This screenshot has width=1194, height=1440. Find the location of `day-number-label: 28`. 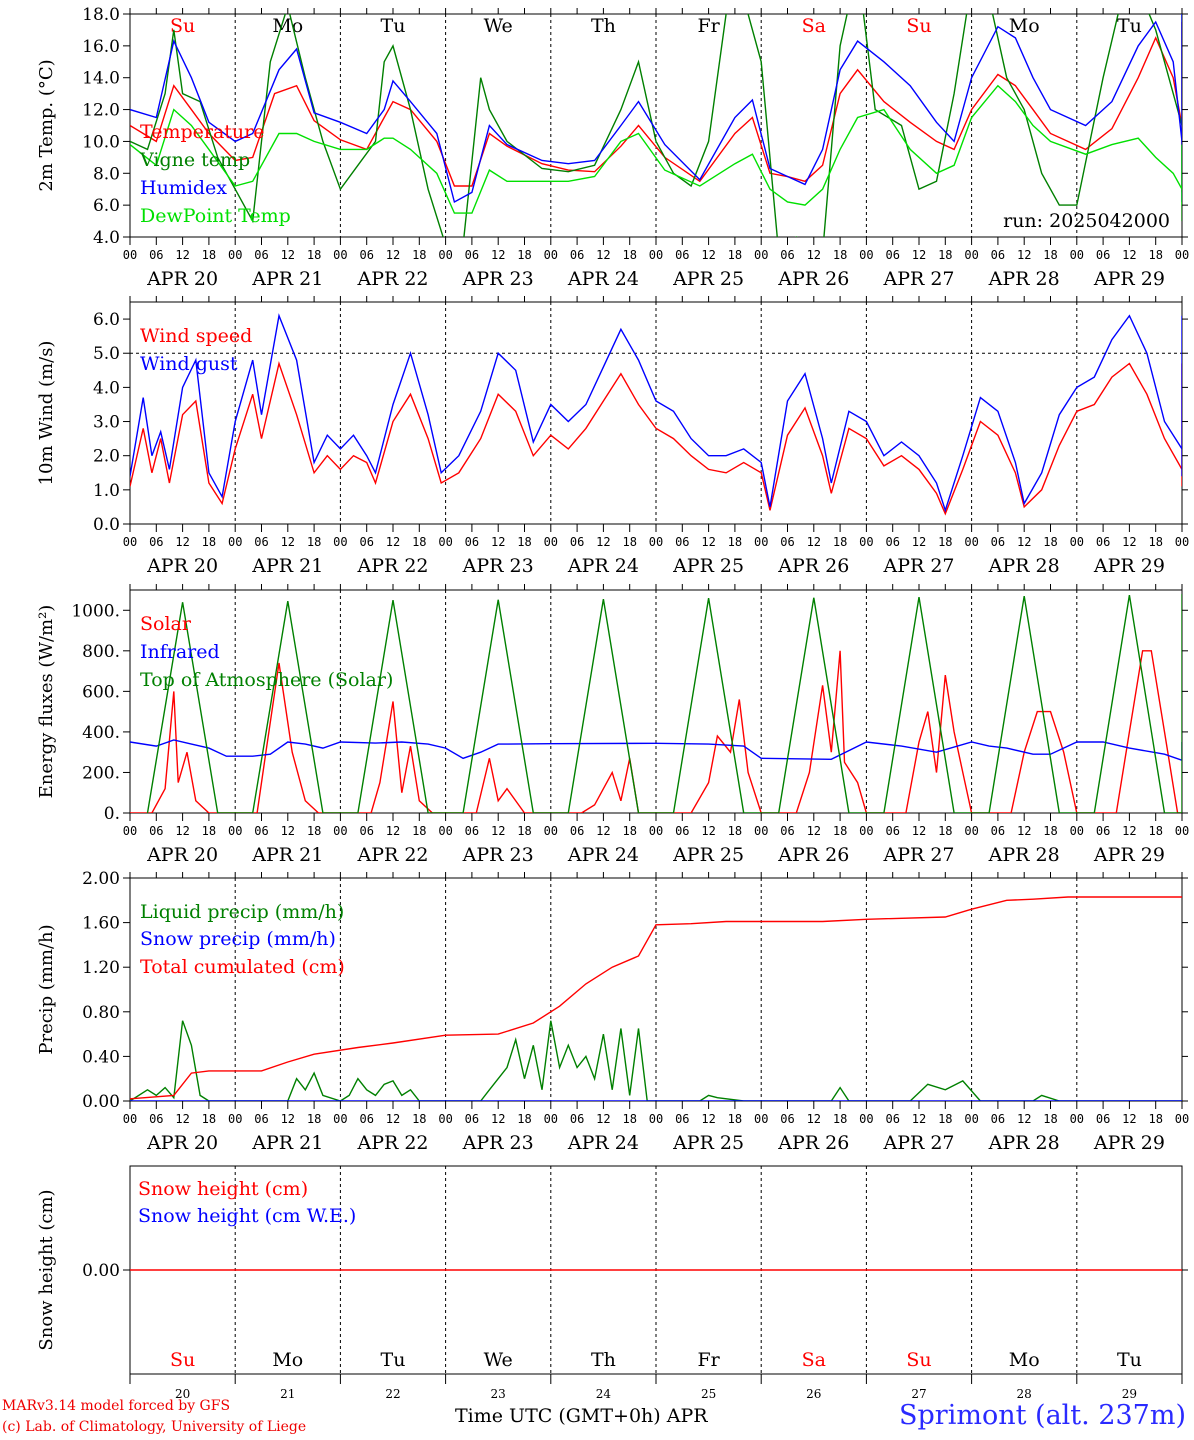

day-number-label: 28 is located at coordinates (1024, 1394).